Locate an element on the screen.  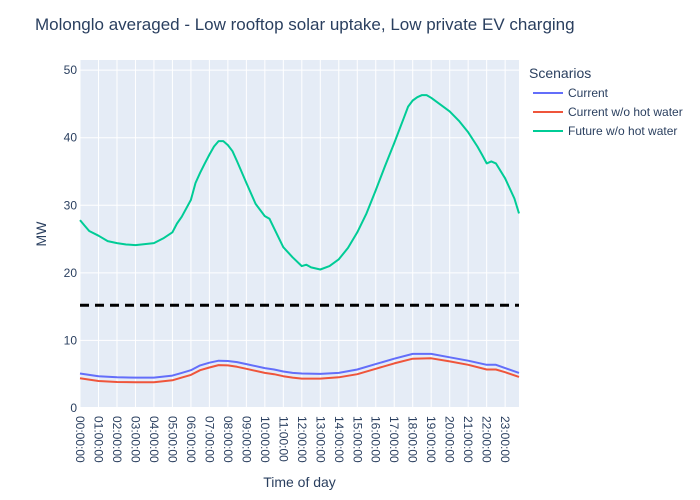
legend-title: Scenarios is located at coordinates (560, 73).